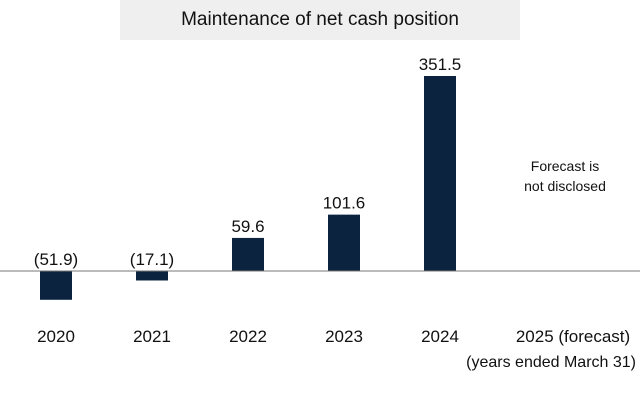 The width and height of the screenshot is (640, 400). What do you see at coordinates (565, 186) in the screenshot?
I see `annotation-line-2: not disclosed` at bounding box center [565, 186].